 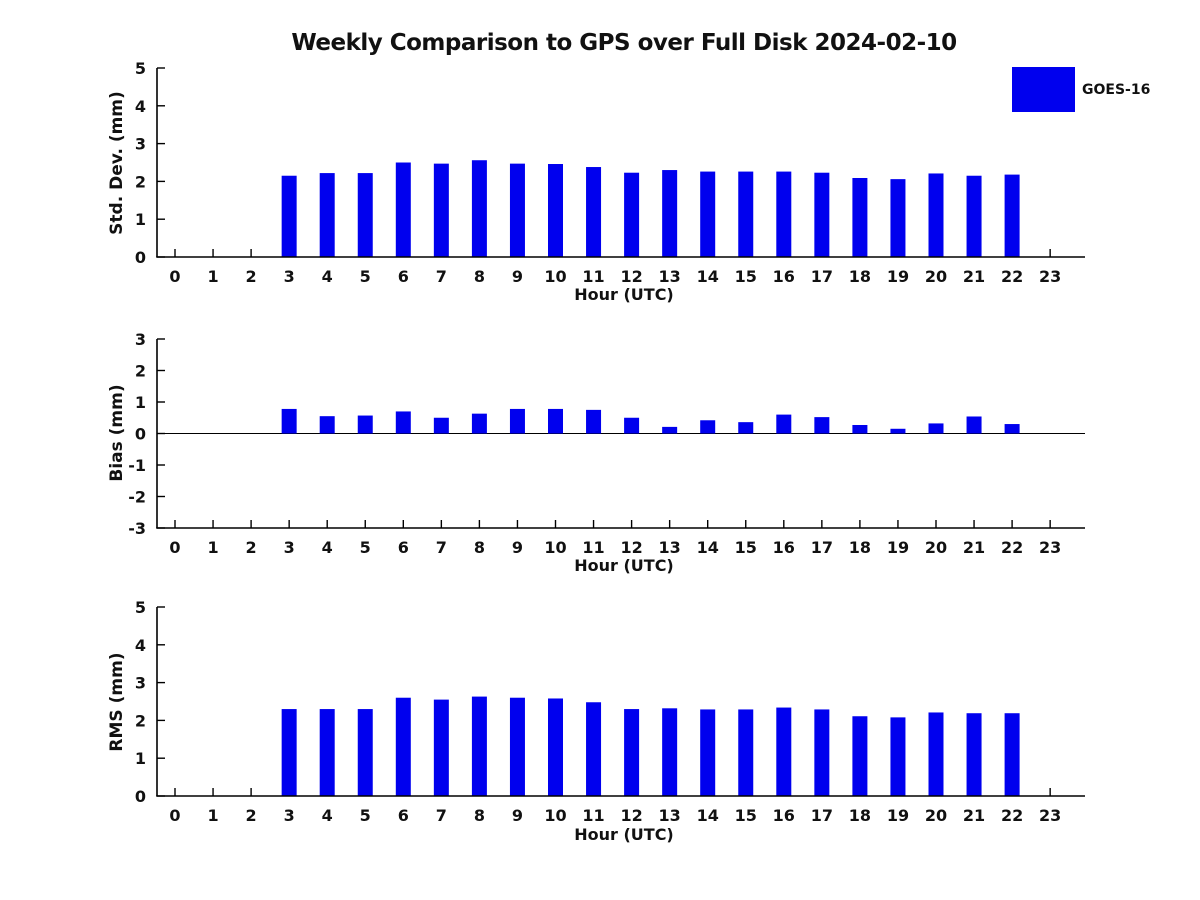 I want to click on x-tick-label-std-dev-21: 21, so click(x=974, y=276).